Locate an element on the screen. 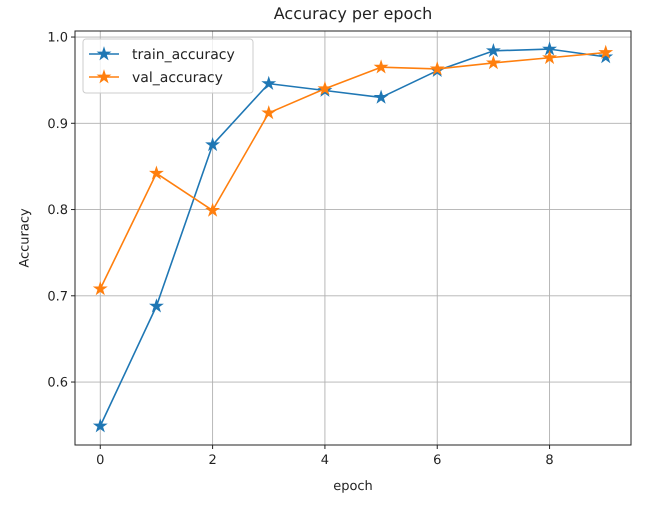 The height and width of the screenshot is (516, 648). y-tick-label: 0.6 is located at coordinates (57, 383).